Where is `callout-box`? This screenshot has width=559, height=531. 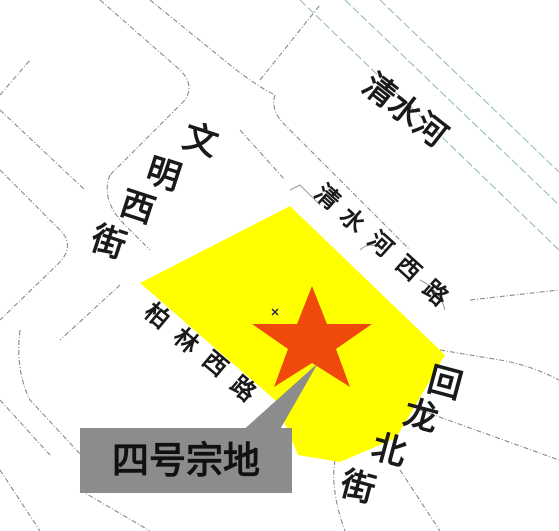 callout-box is located at coordinates (186, 460).